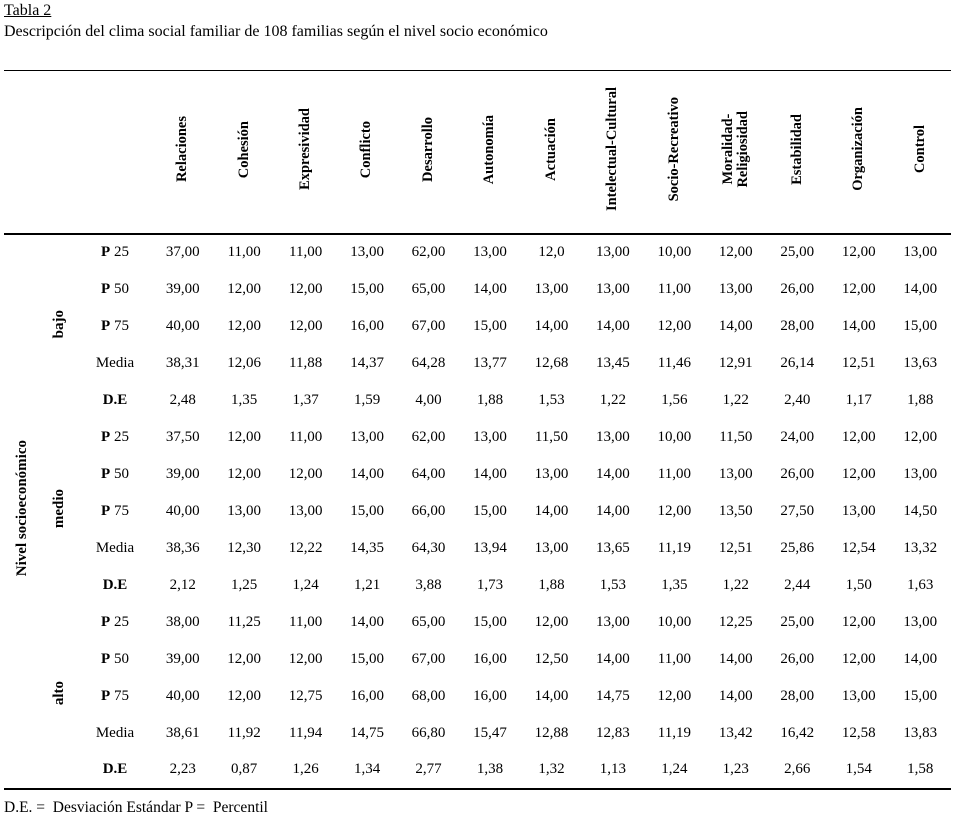 The image size is (955, 839). What do you see at coordinates (428, 695) in the screenshot?
I see `value-cell: 68,00` at bounding box center [428, 695].